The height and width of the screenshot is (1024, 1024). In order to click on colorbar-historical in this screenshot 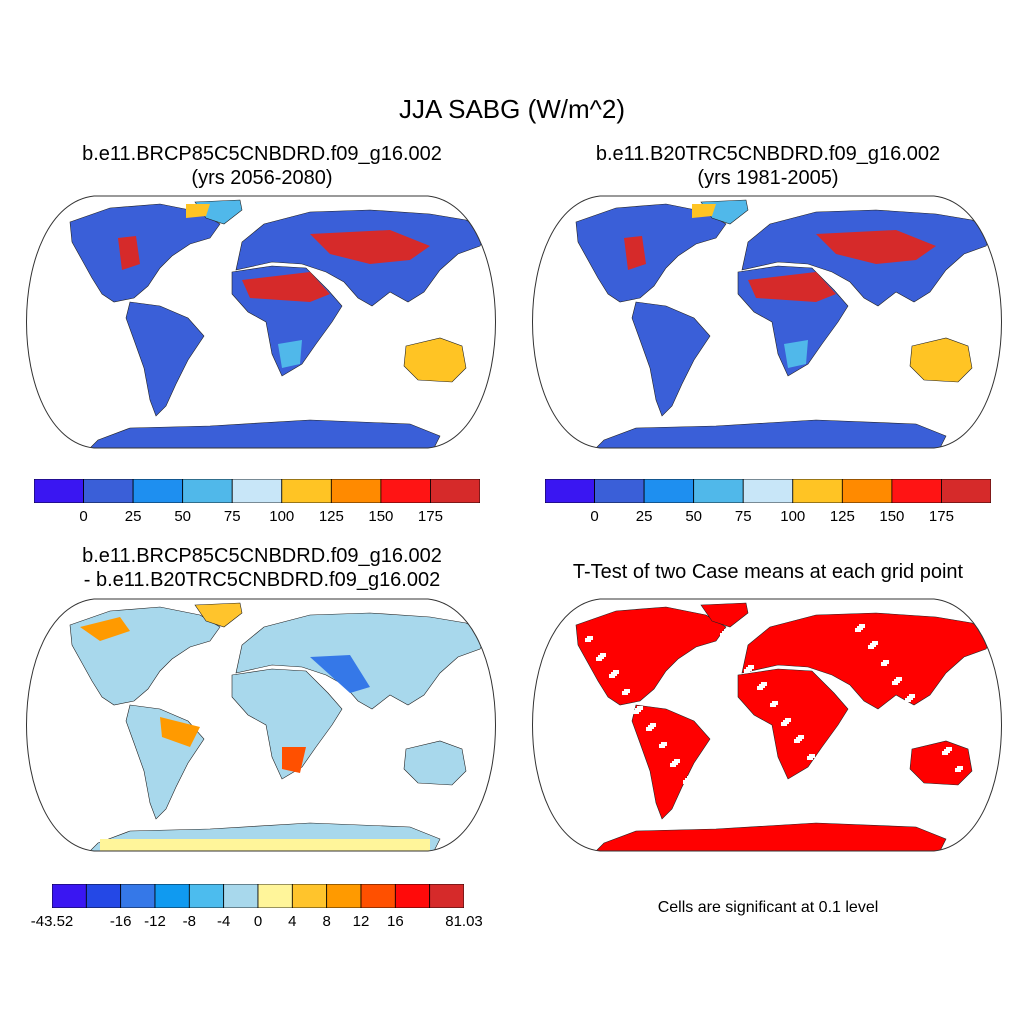, I will do `click(768, 491)`.